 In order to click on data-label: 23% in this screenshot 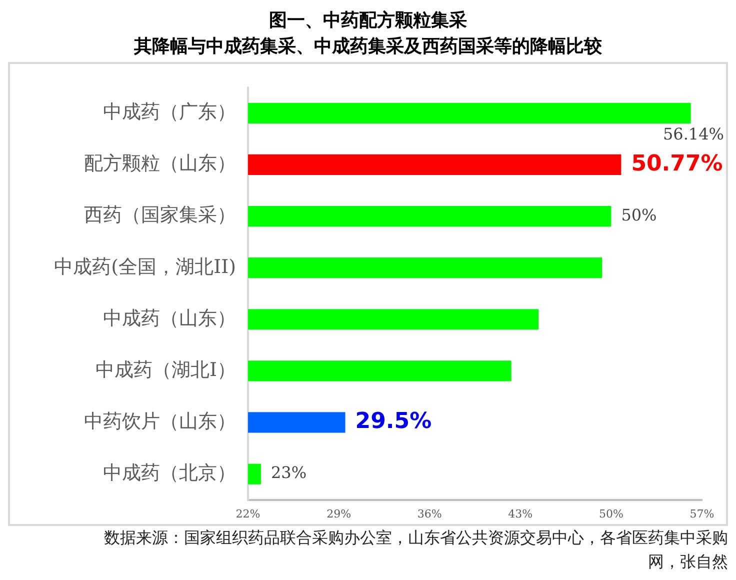, I will do `click(288, 472)`.